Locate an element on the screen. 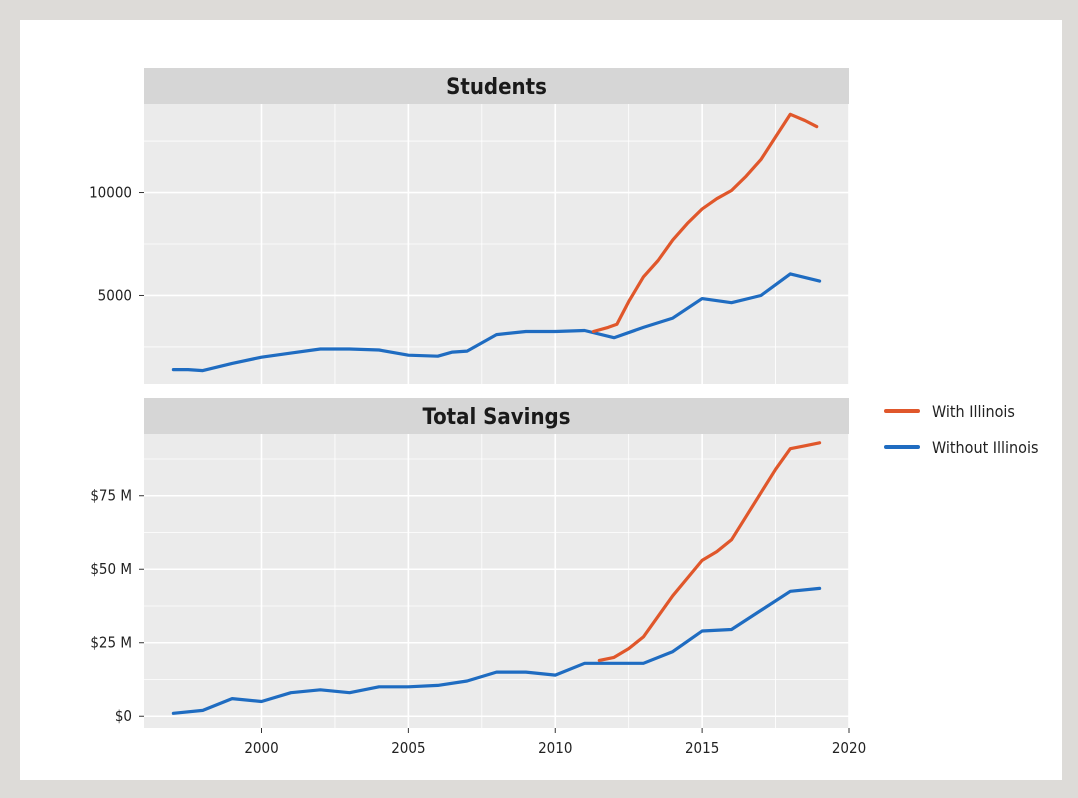  y-axis-students: 5000 10000 is located at coordinates (116, 244).